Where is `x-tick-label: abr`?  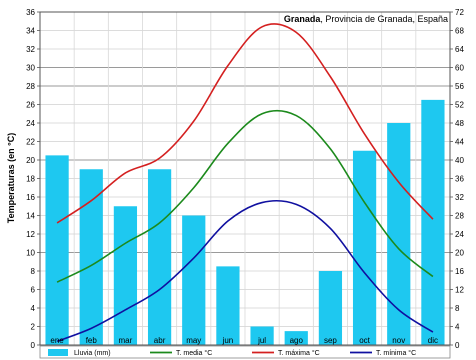
x-tick-label: abr is located at coordinates (160, 340).